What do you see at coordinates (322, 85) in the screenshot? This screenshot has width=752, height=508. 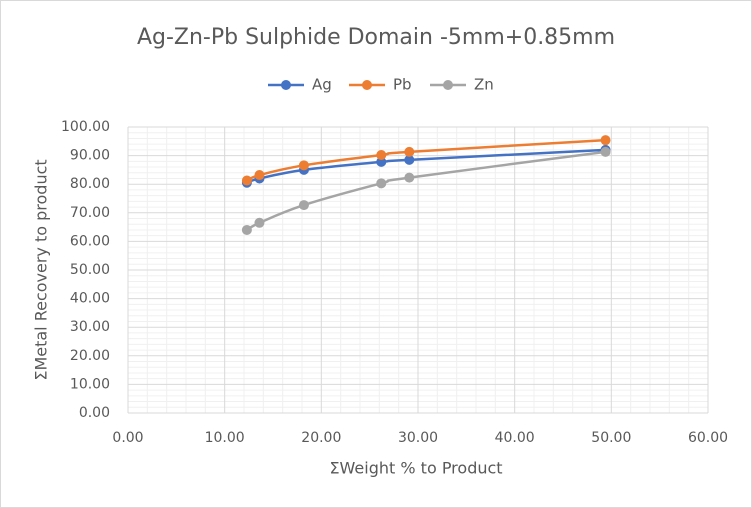 I see `legend-label: Ag` at bounding box center [322, 85].